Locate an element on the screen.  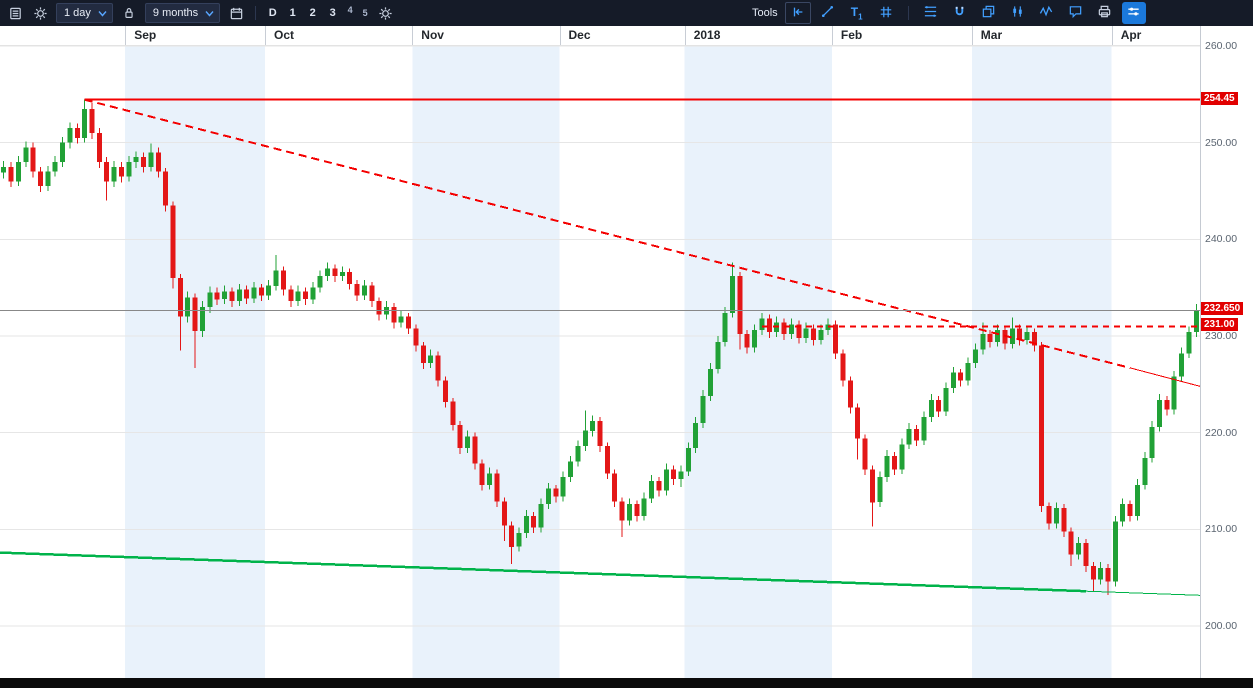
month-segment: Apr is located at coordinates (1155, 35).